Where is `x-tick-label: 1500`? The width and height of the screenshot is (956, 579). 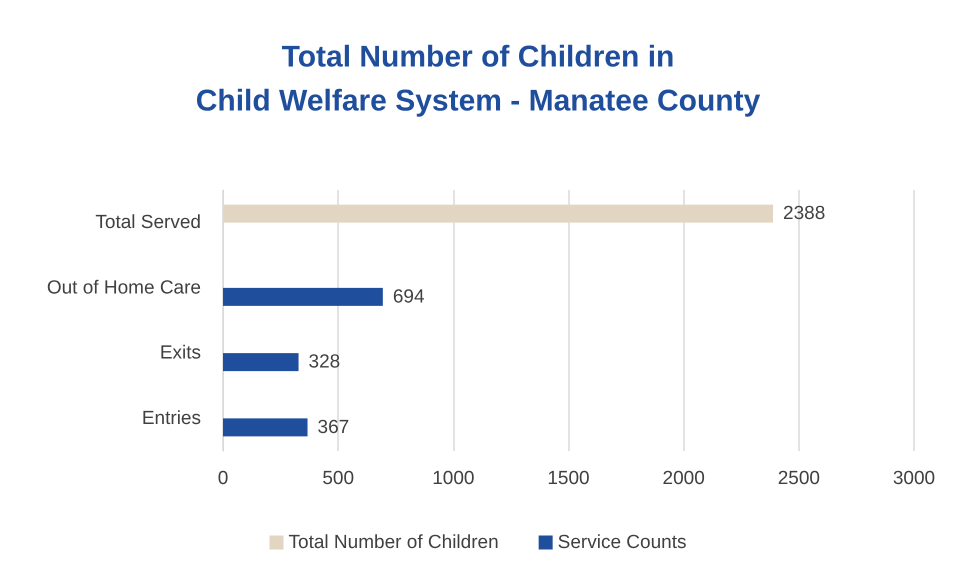 x-tick-label: 1500 is located at coordinates (568, 478).